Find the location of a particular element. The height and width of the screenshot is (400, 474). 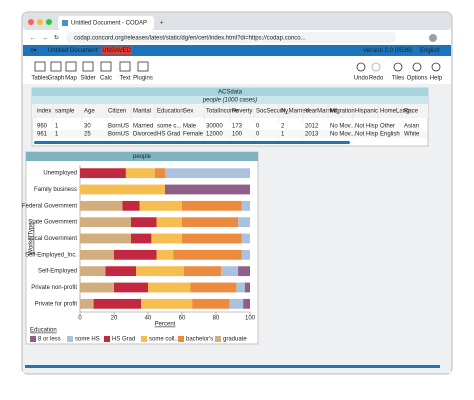

column-header: Age is located at coordinates (89, 112).